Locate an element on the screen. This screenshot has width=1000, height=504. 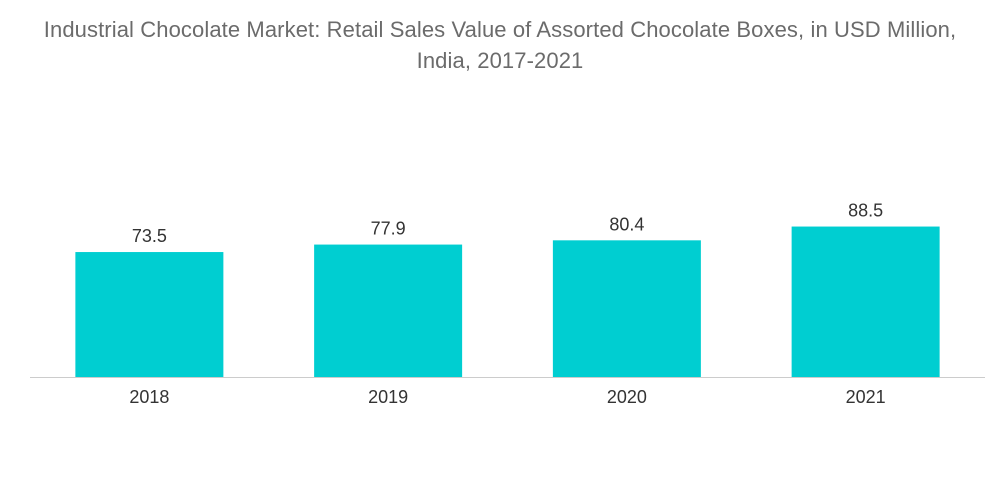
x-tick-label-2020: 2020 is located at coordinates (627, 397).